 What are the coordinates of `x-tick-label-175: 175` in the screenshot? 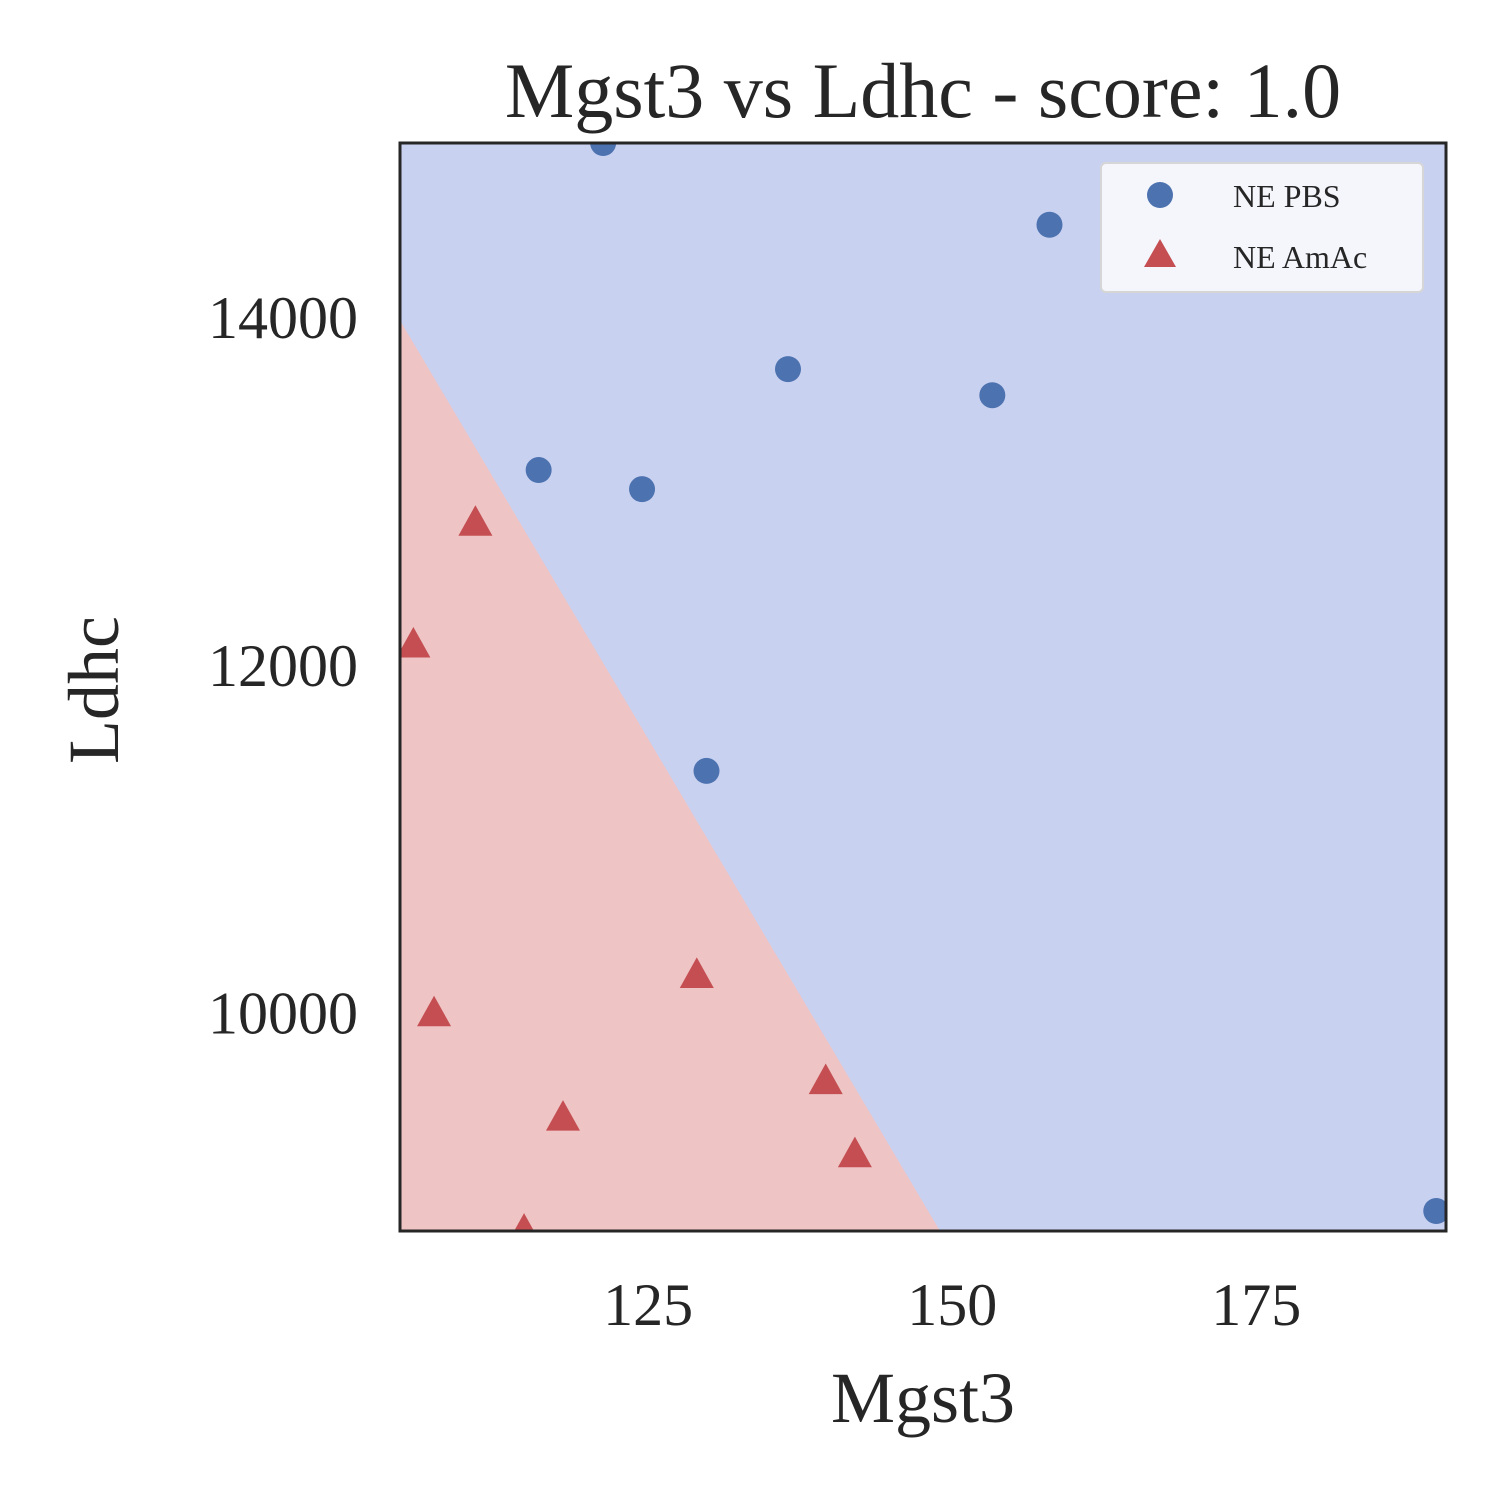 It's located at (1256, 1305).